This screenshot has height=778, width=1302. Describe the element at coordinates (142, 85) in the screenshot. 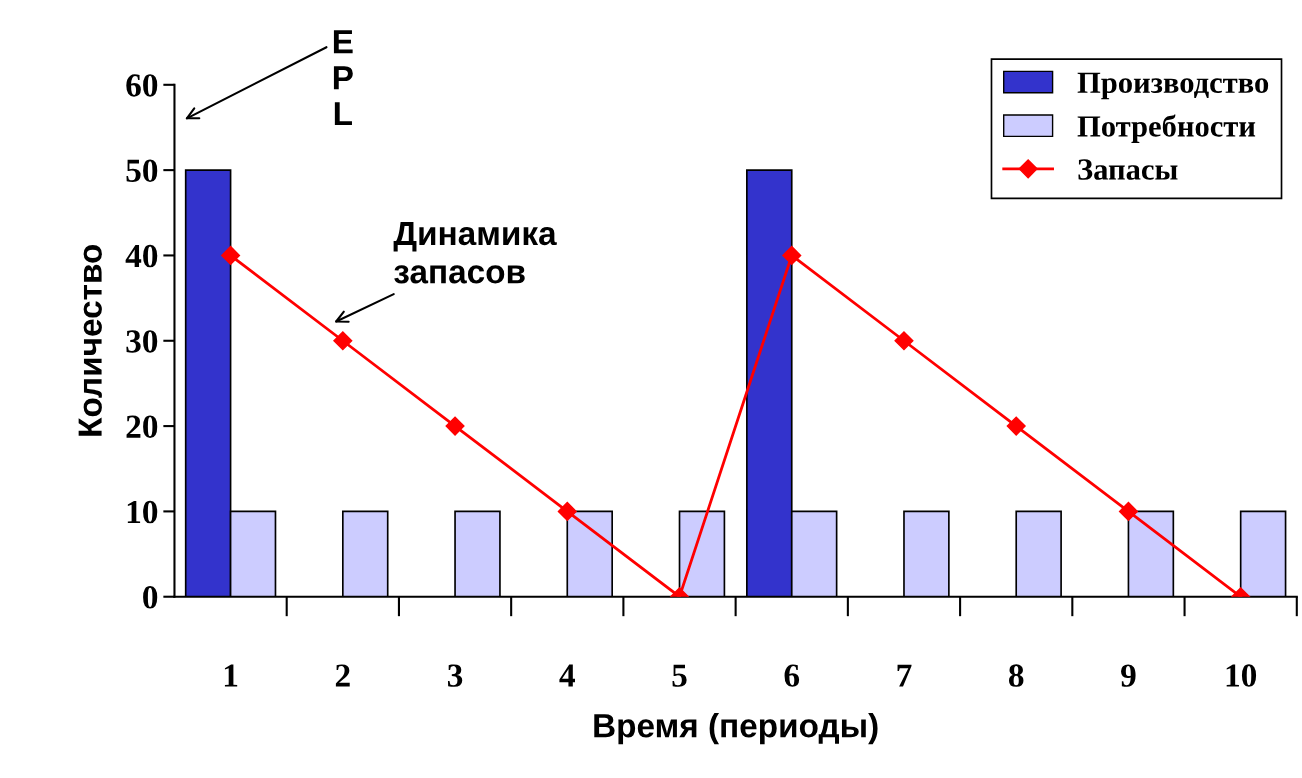

I see `y-tick-label: 60` at that location.